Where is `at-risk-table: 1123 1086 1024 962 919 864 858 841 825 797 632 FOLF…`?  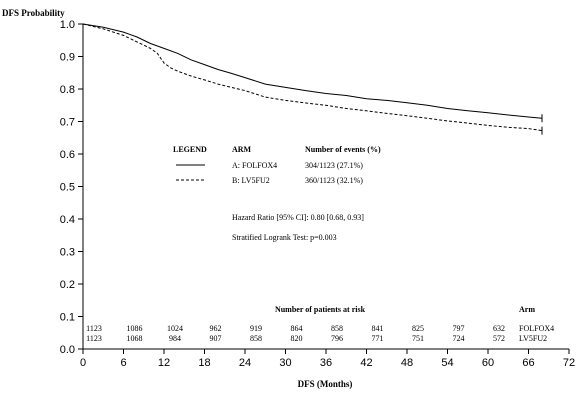
at-risk-table: 1123 1086 1024 962 919 864 858 841 825 797 632 FOLF… is located at coordinates (320, 333).